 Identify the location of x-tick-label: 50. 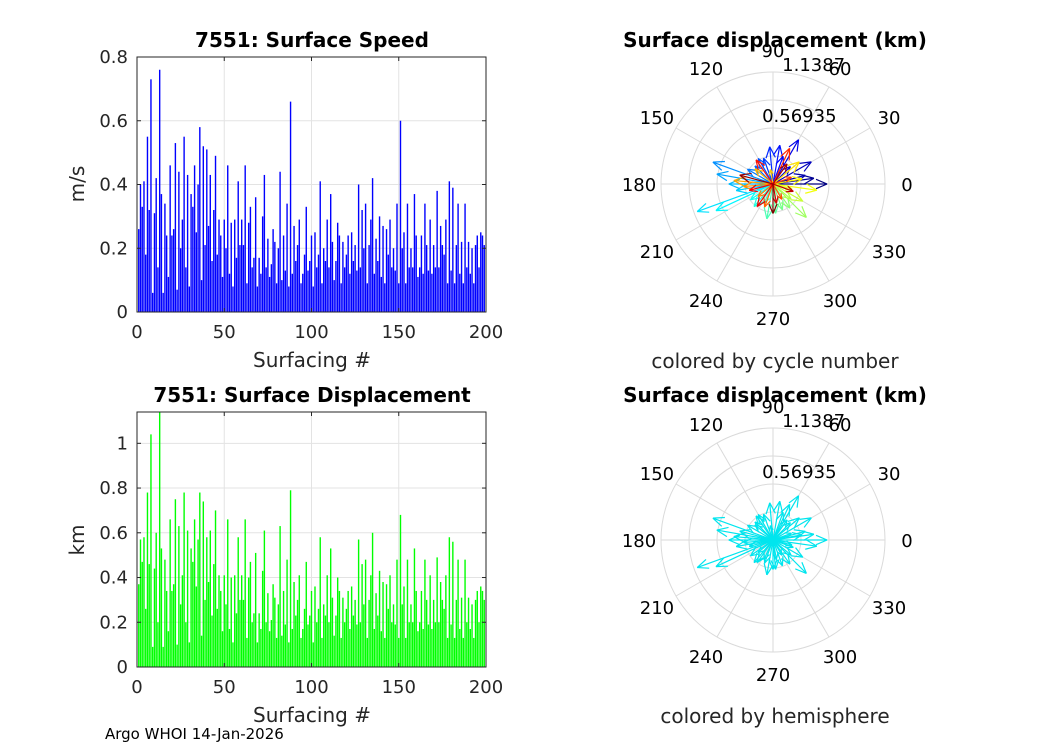
(224, 332).